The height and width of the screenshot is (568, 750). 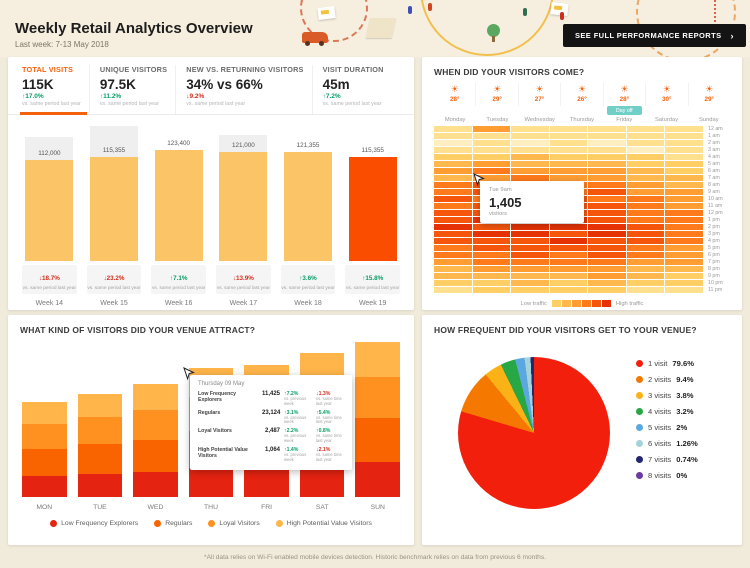 I want to click on visit-frequency-pie, so click(x=534, y=433).